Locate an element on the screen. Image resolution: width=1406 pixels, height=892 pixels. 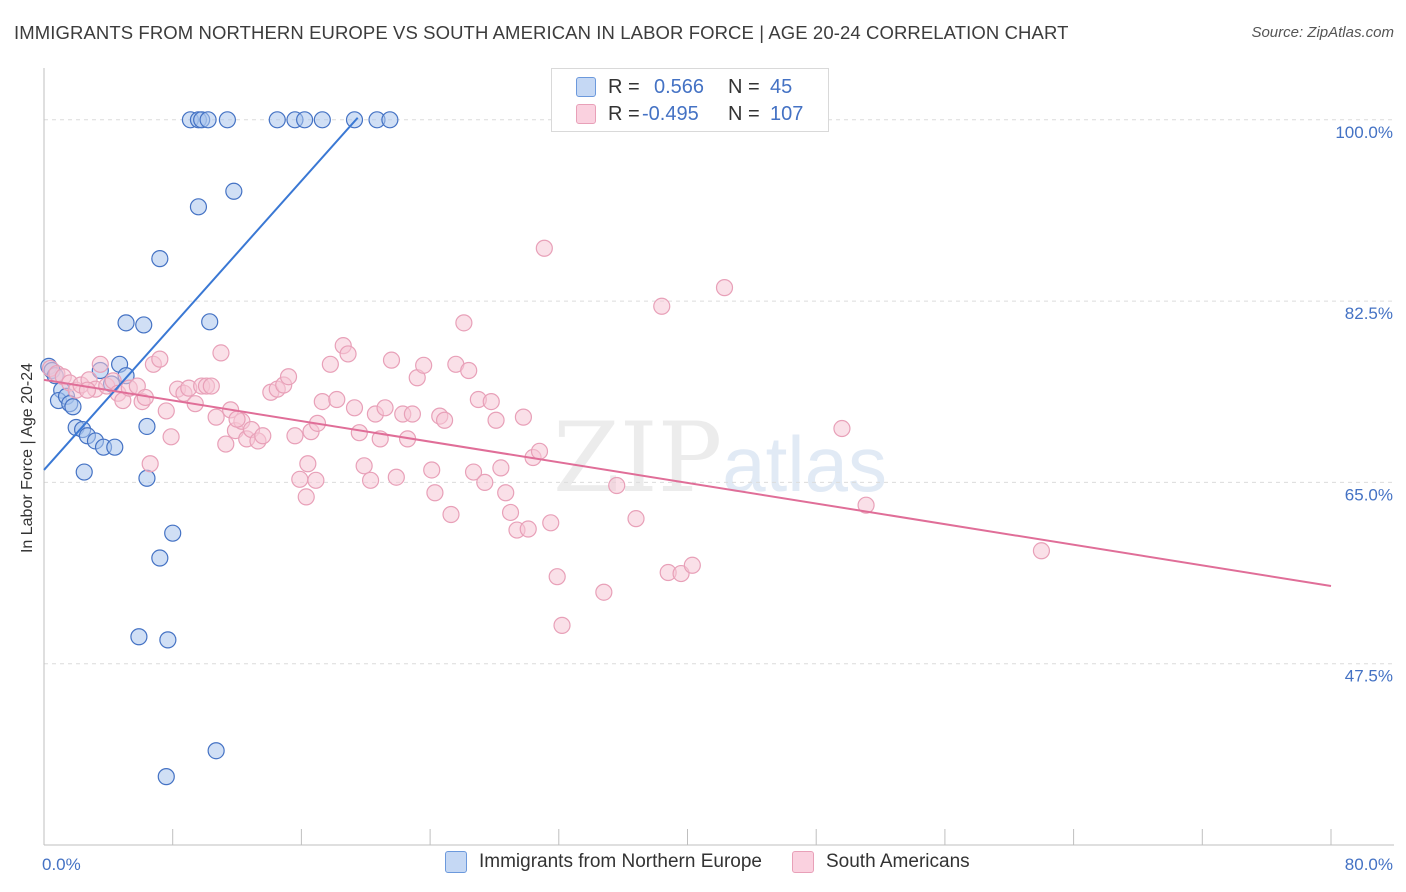
legend-row-northern-europe: R = 0.566 N = 45 is located at coordinates (684, 87).